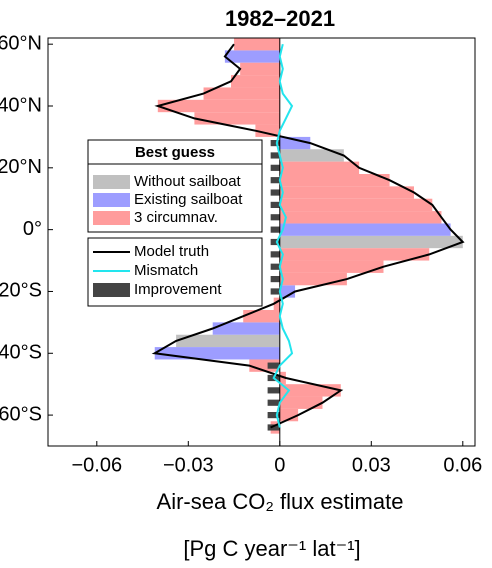 Image resolution: width=492 pixels, height=568 pixels. Describe the element at coordinates (178, 289) in the screenshot. I see `legend-label: Improvement` at that location.